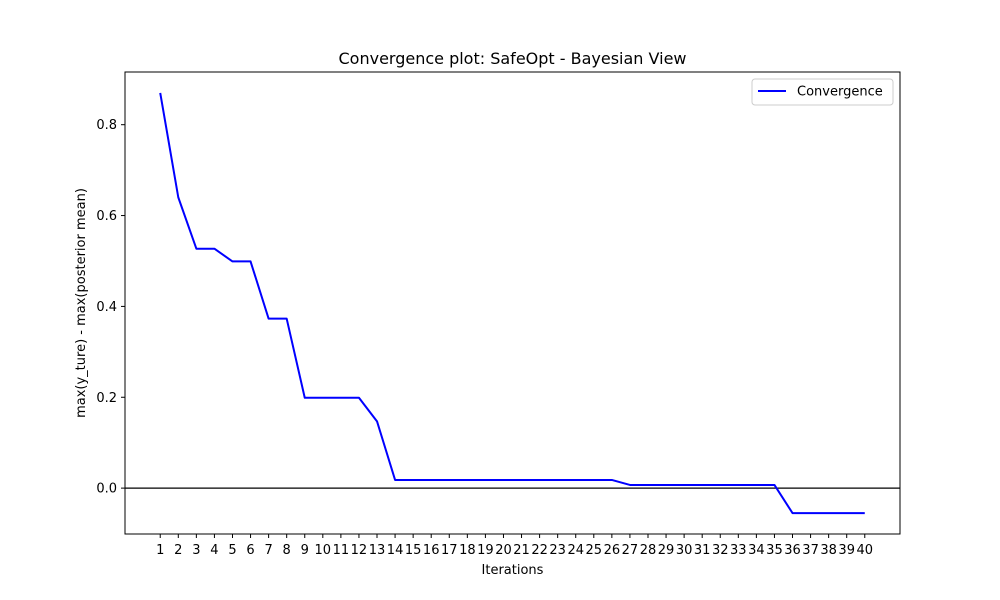 This screenshot has width=1000, height=600. I want to click on x-tick-label: 19, so click(485, 550).